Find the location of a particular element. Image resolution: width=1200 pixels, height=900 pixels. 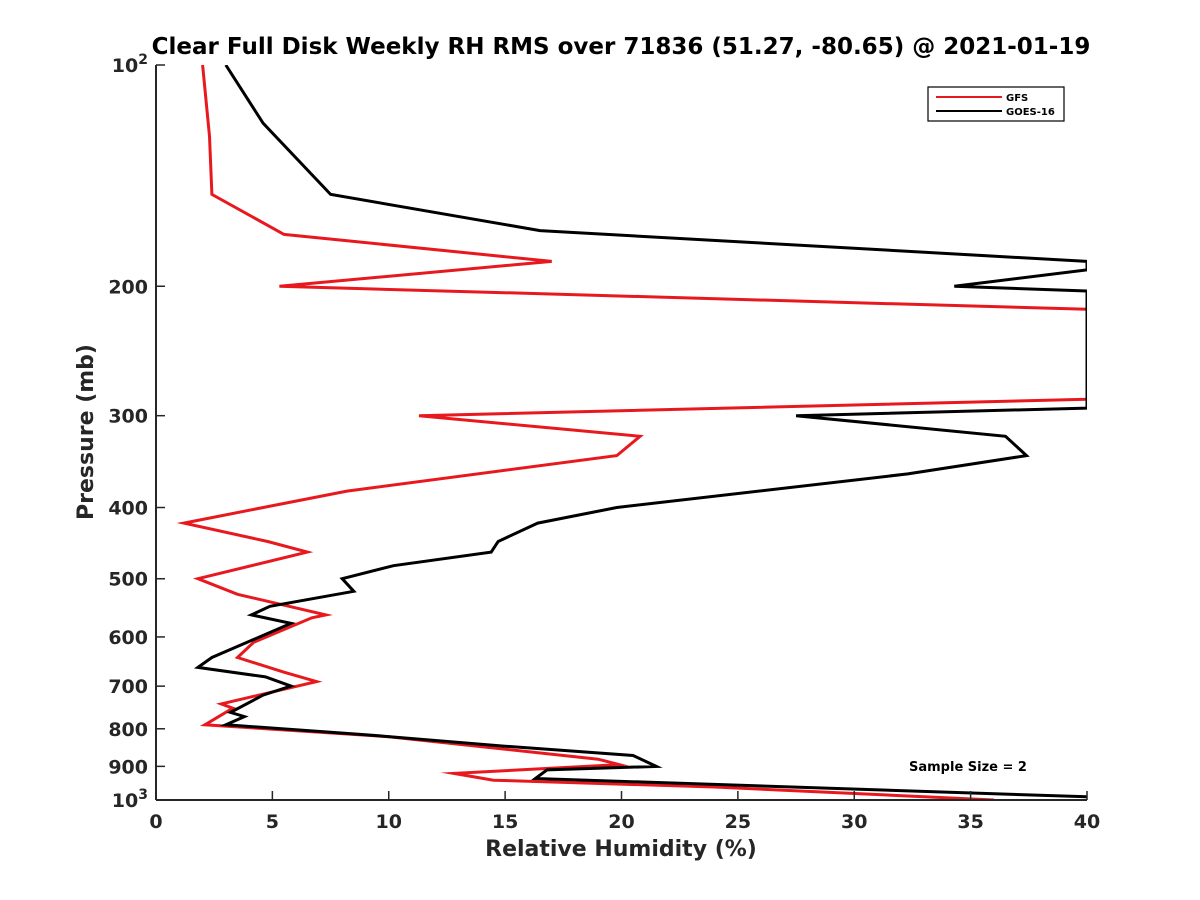

y-tick-label: 200 is located at coordinates (128, 287).